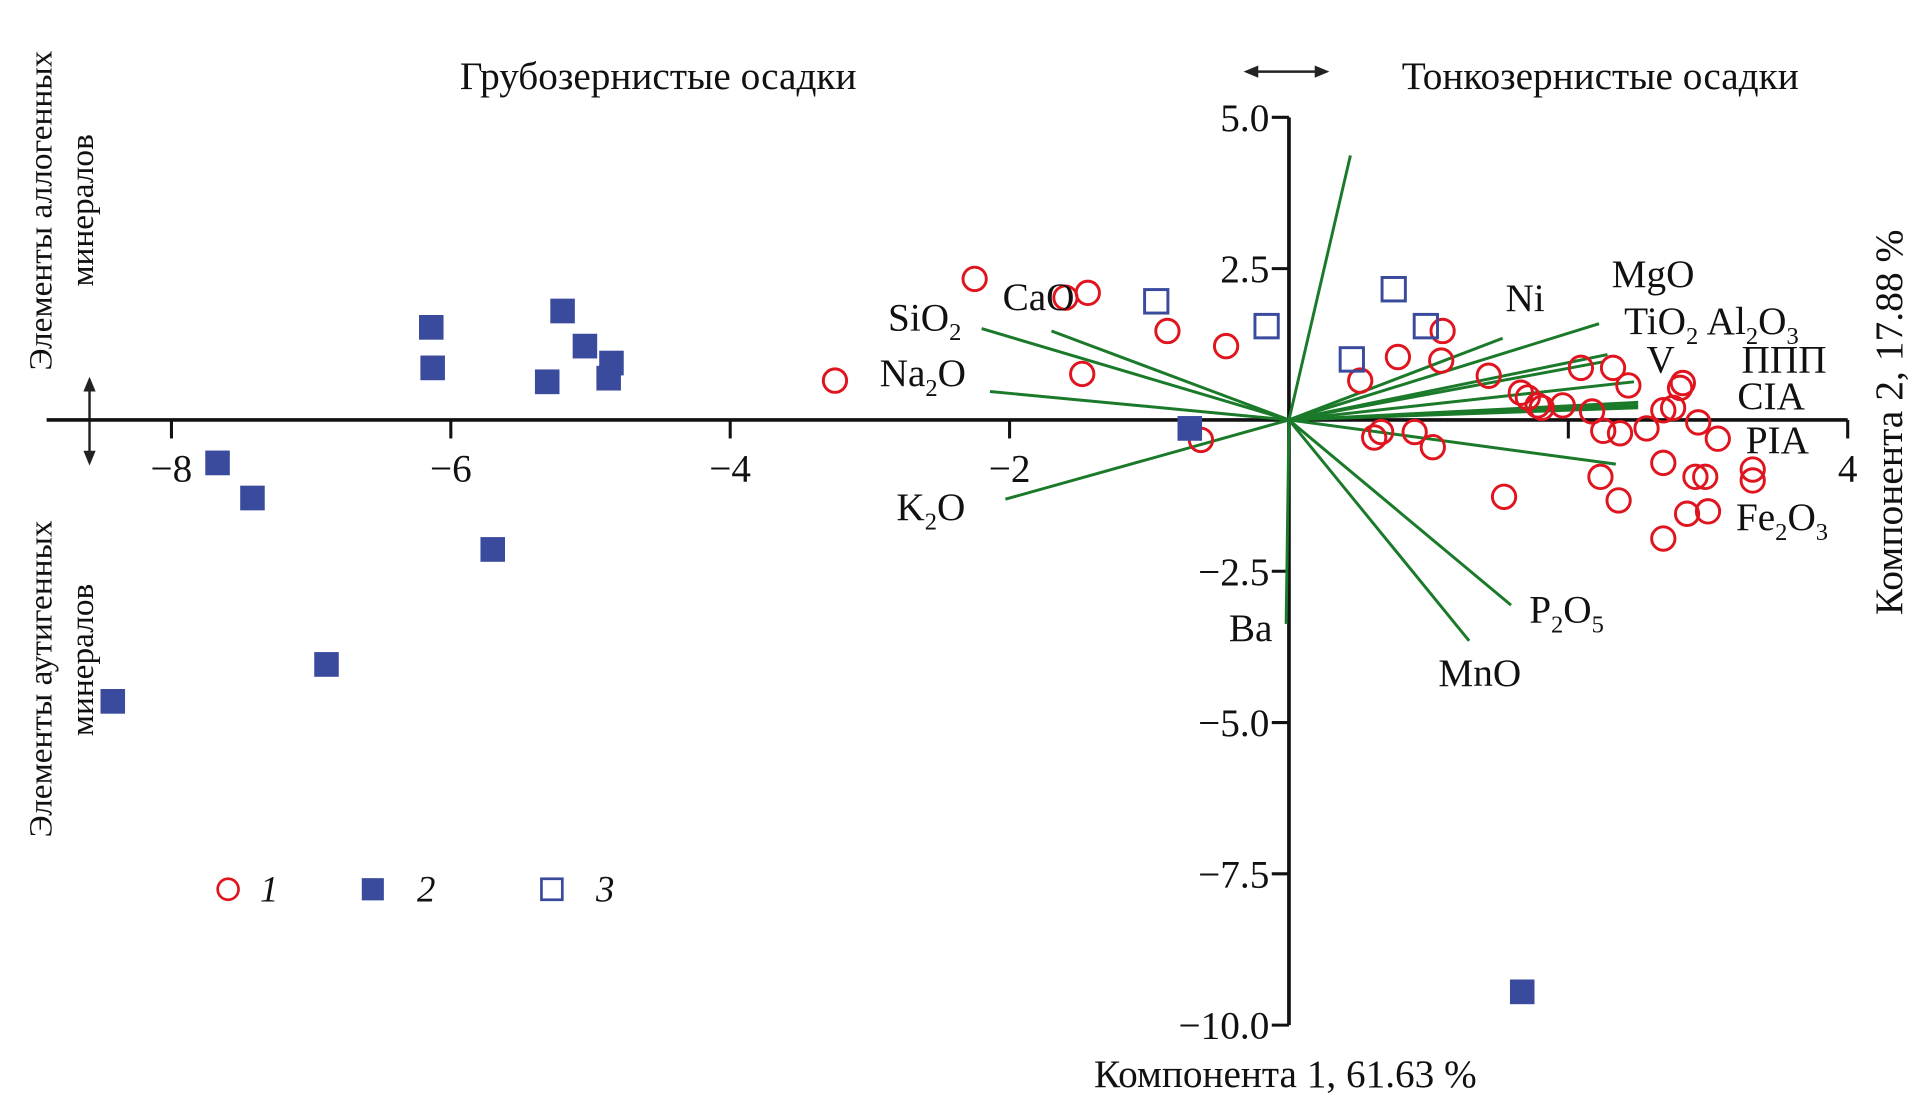 This screenshot has width=1923, height=1119. What do you see at coordinates (1778, 440) in the screenshot?
I see `vector-label: PIA` at bounding box center [1778, 440].